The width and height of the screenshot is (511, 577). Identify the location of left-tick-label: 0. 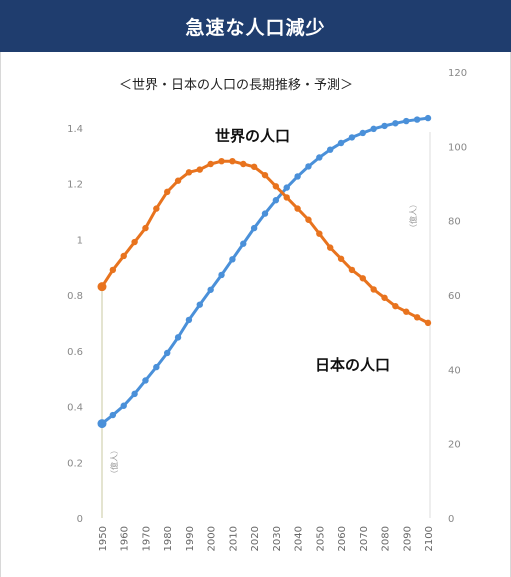
(80, 519).